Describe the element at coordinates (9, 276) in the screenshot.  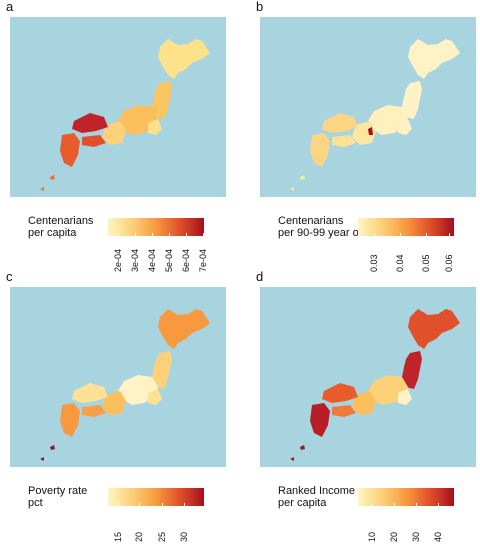
I see `panel-label: c` at that location.